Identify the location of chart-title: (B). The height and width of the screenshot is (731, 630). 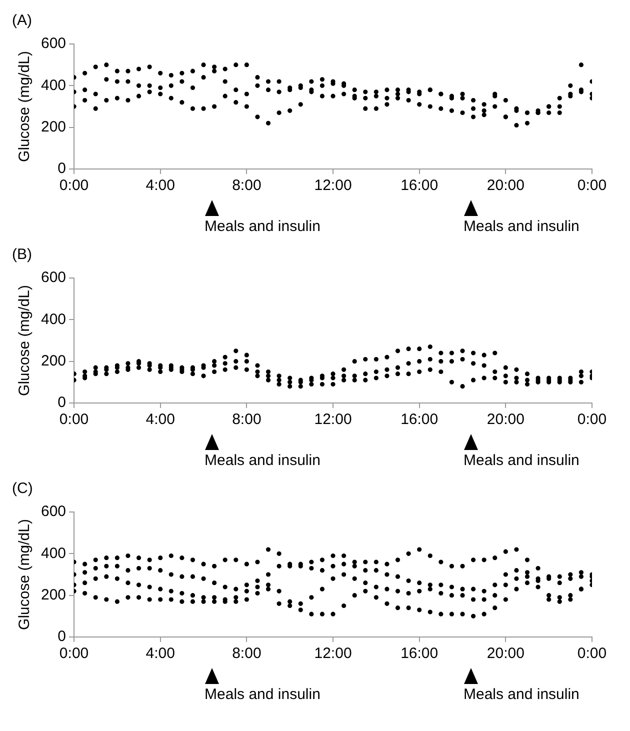
(22, 255).